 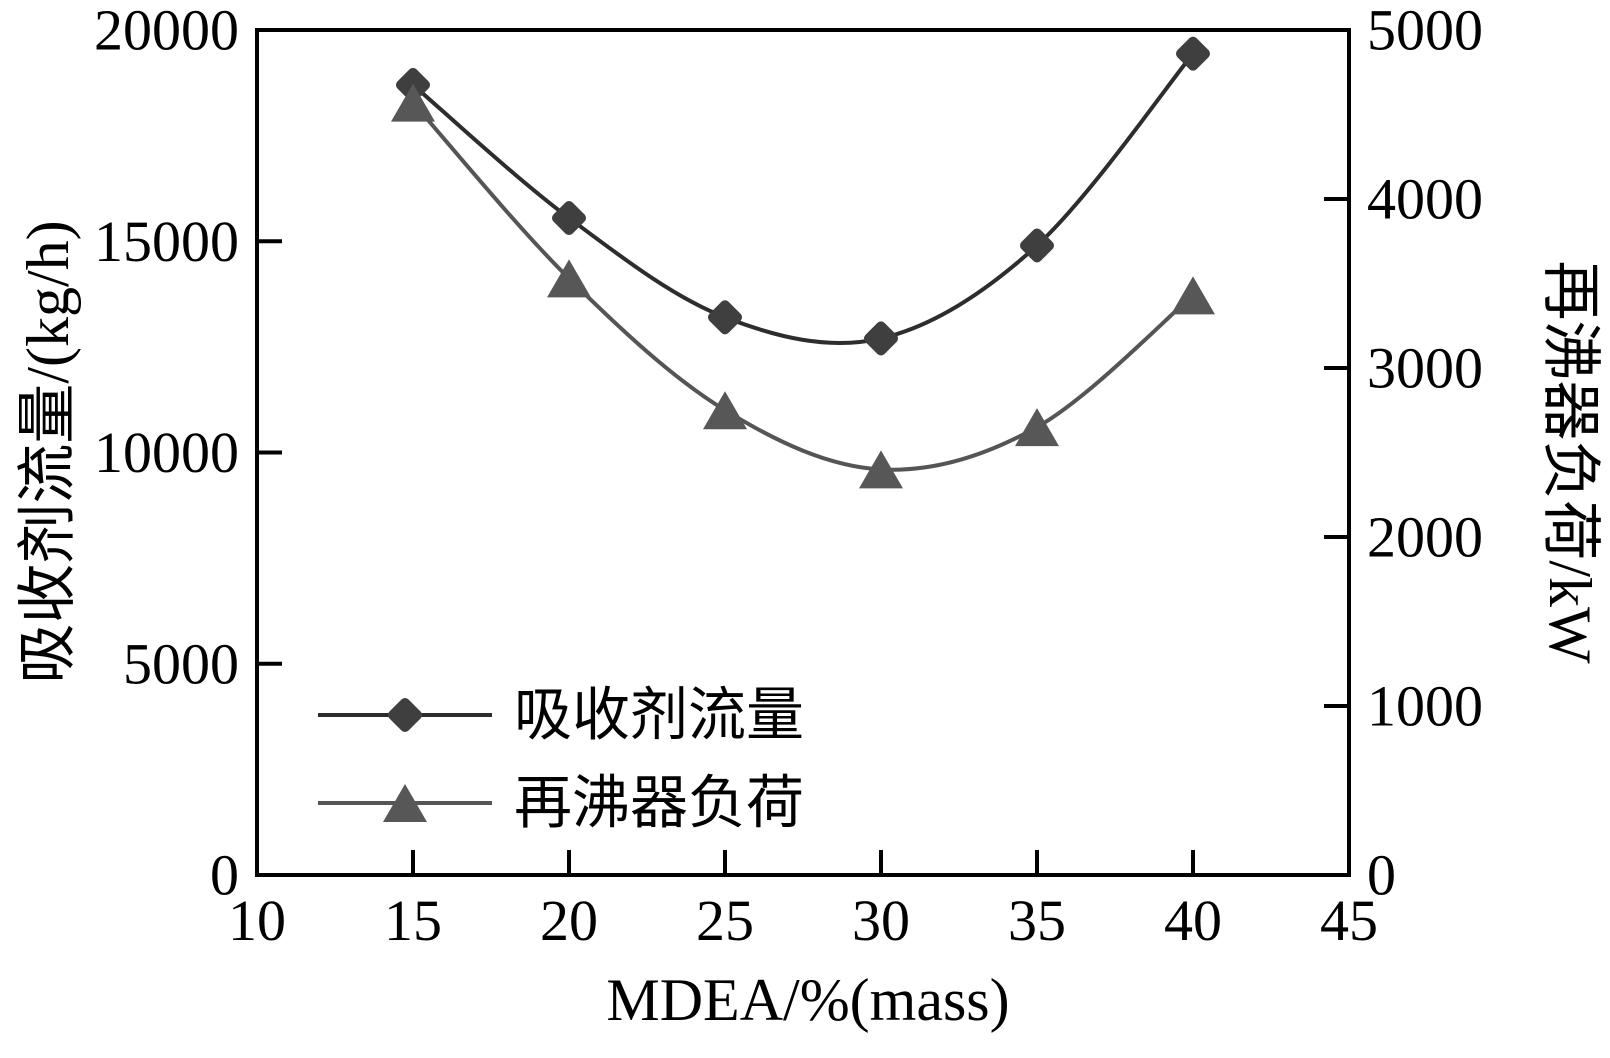 What do you see at coordinates (1425, 199) in the screenshot?
I see `right-y-tick-label: 4000` at bounding box center [1425, 199].